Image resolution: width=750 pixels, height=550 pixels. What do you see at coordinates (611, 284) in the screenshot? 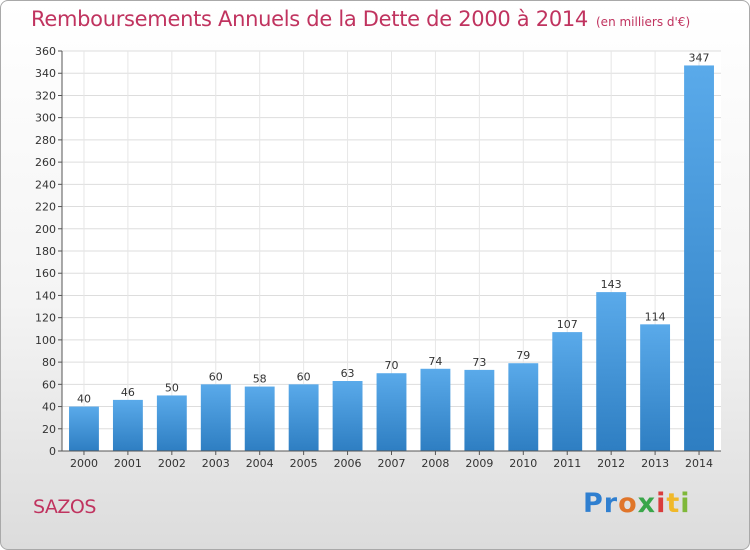
I see `data-label: 143` at bounding box center [611, 284].